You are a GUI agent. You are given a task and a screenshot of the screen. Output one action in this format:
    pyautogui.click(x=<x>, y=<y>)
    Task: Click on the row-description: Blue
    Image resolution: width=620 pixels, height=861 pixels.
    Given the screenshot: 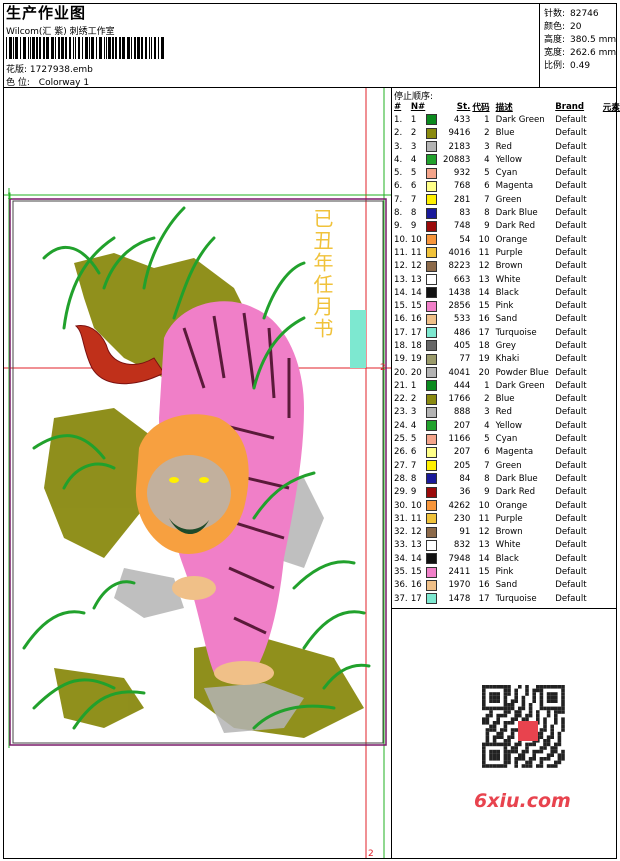 What is the action you would take?
    pyautogui.click(x=505, y=133)
    